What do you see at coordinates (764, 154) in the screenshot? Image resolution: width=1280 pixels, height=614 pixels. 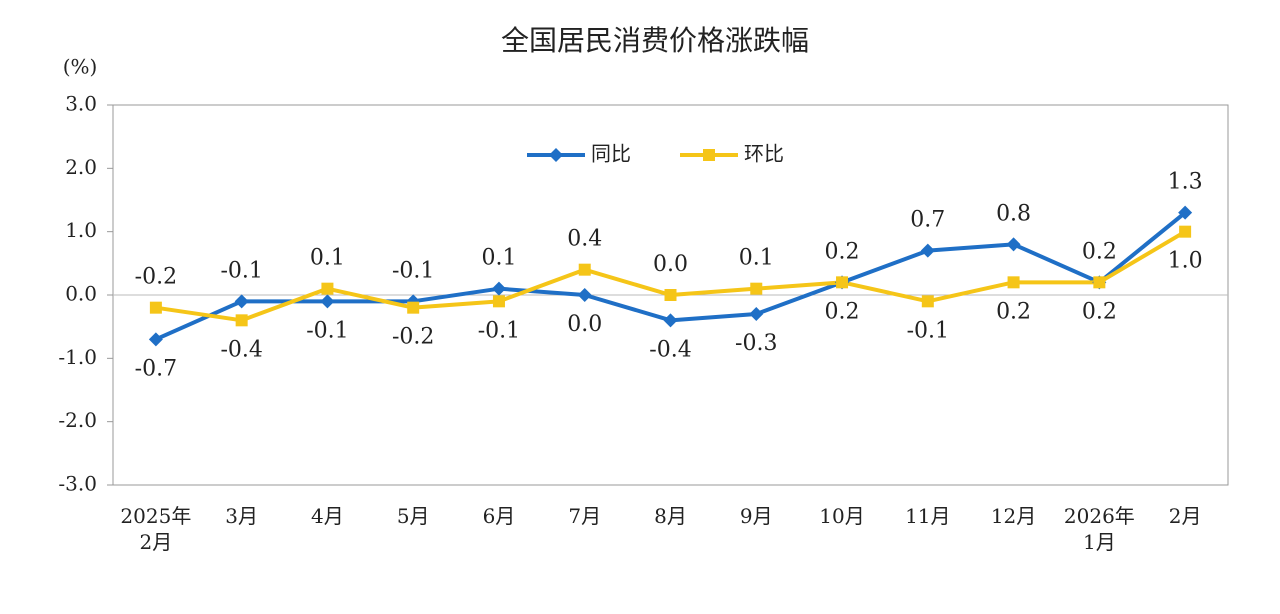 I see `legend-label: 环比` at bounding box center [764, 154].